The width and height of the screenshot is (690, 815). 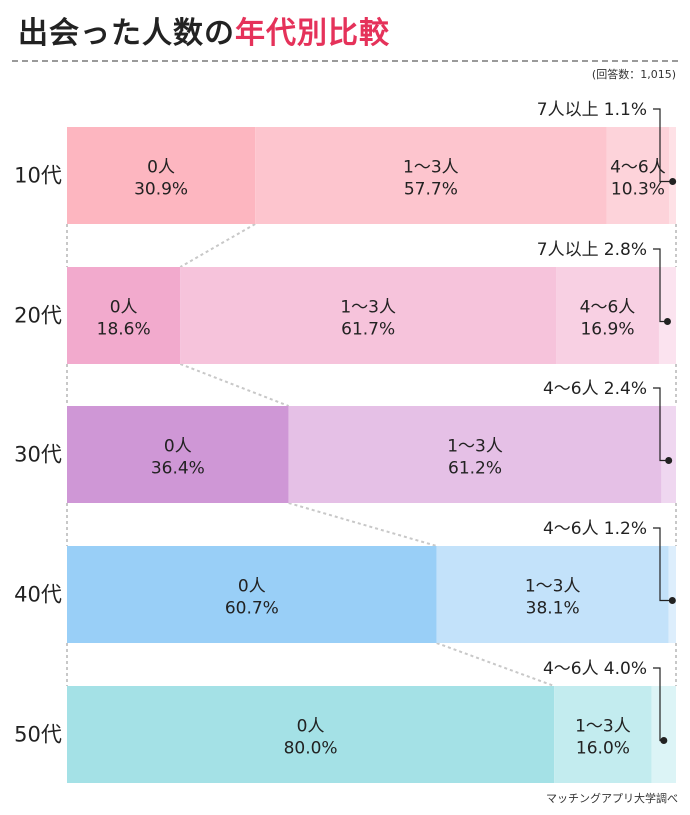 I want to click on data-label-20代-1to3: 61.7%, so click(x=368, y=330).